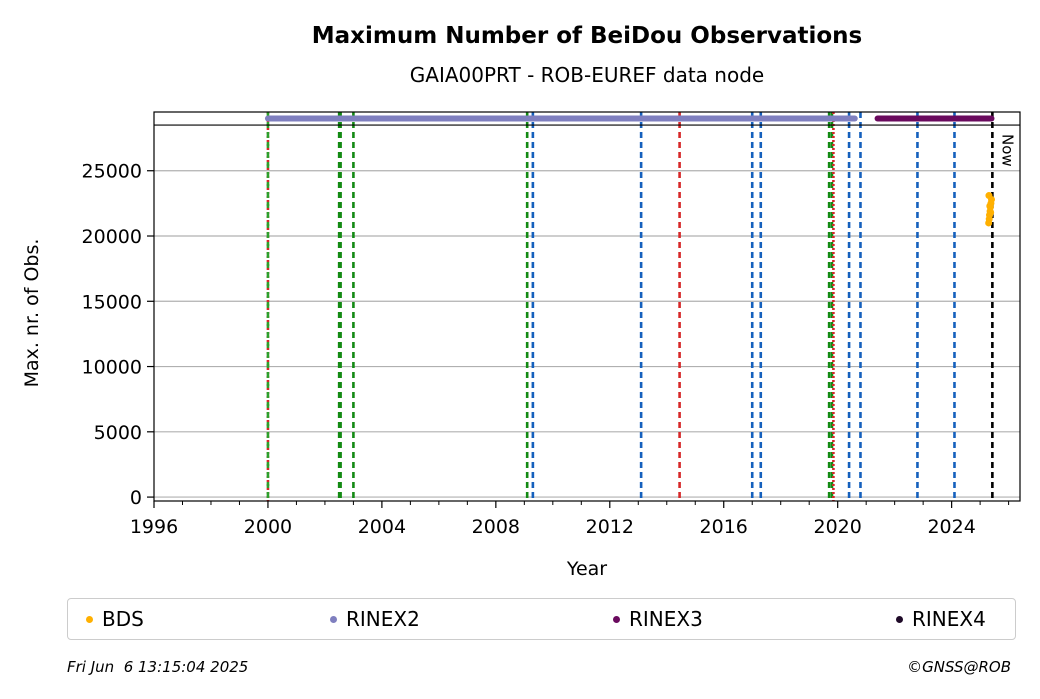  What do you see at coordinates (112, 172) in the screenshot?
I see `y-tick-label-5: 25000` at bounding box center [112, 172].